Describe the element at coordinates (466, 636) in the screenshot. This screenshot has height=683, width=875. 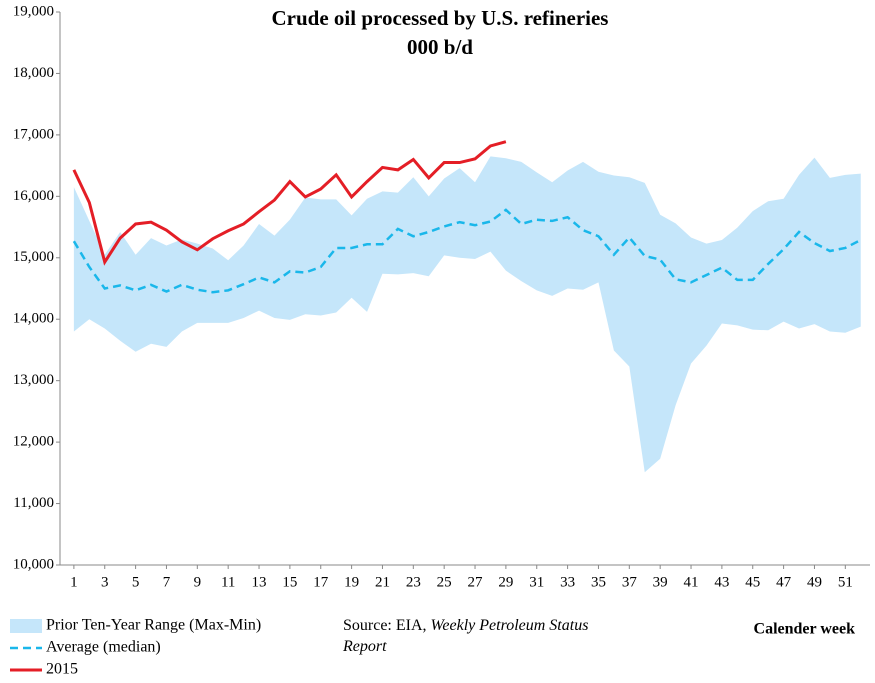
I see `source-italic: Weekly Petroleum Status Report` at that location.